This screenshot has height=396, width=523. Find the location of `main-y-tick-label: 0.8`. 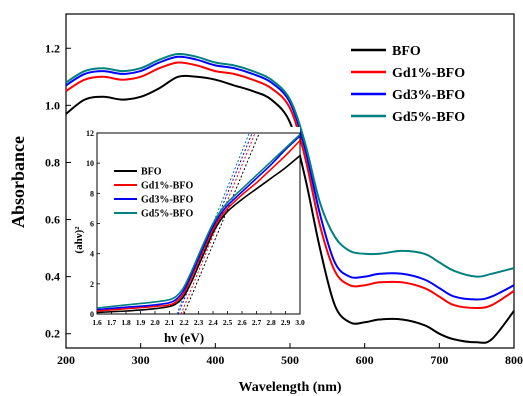

main-y-tick-label: 0.8 is located at coordinates (52, 162).